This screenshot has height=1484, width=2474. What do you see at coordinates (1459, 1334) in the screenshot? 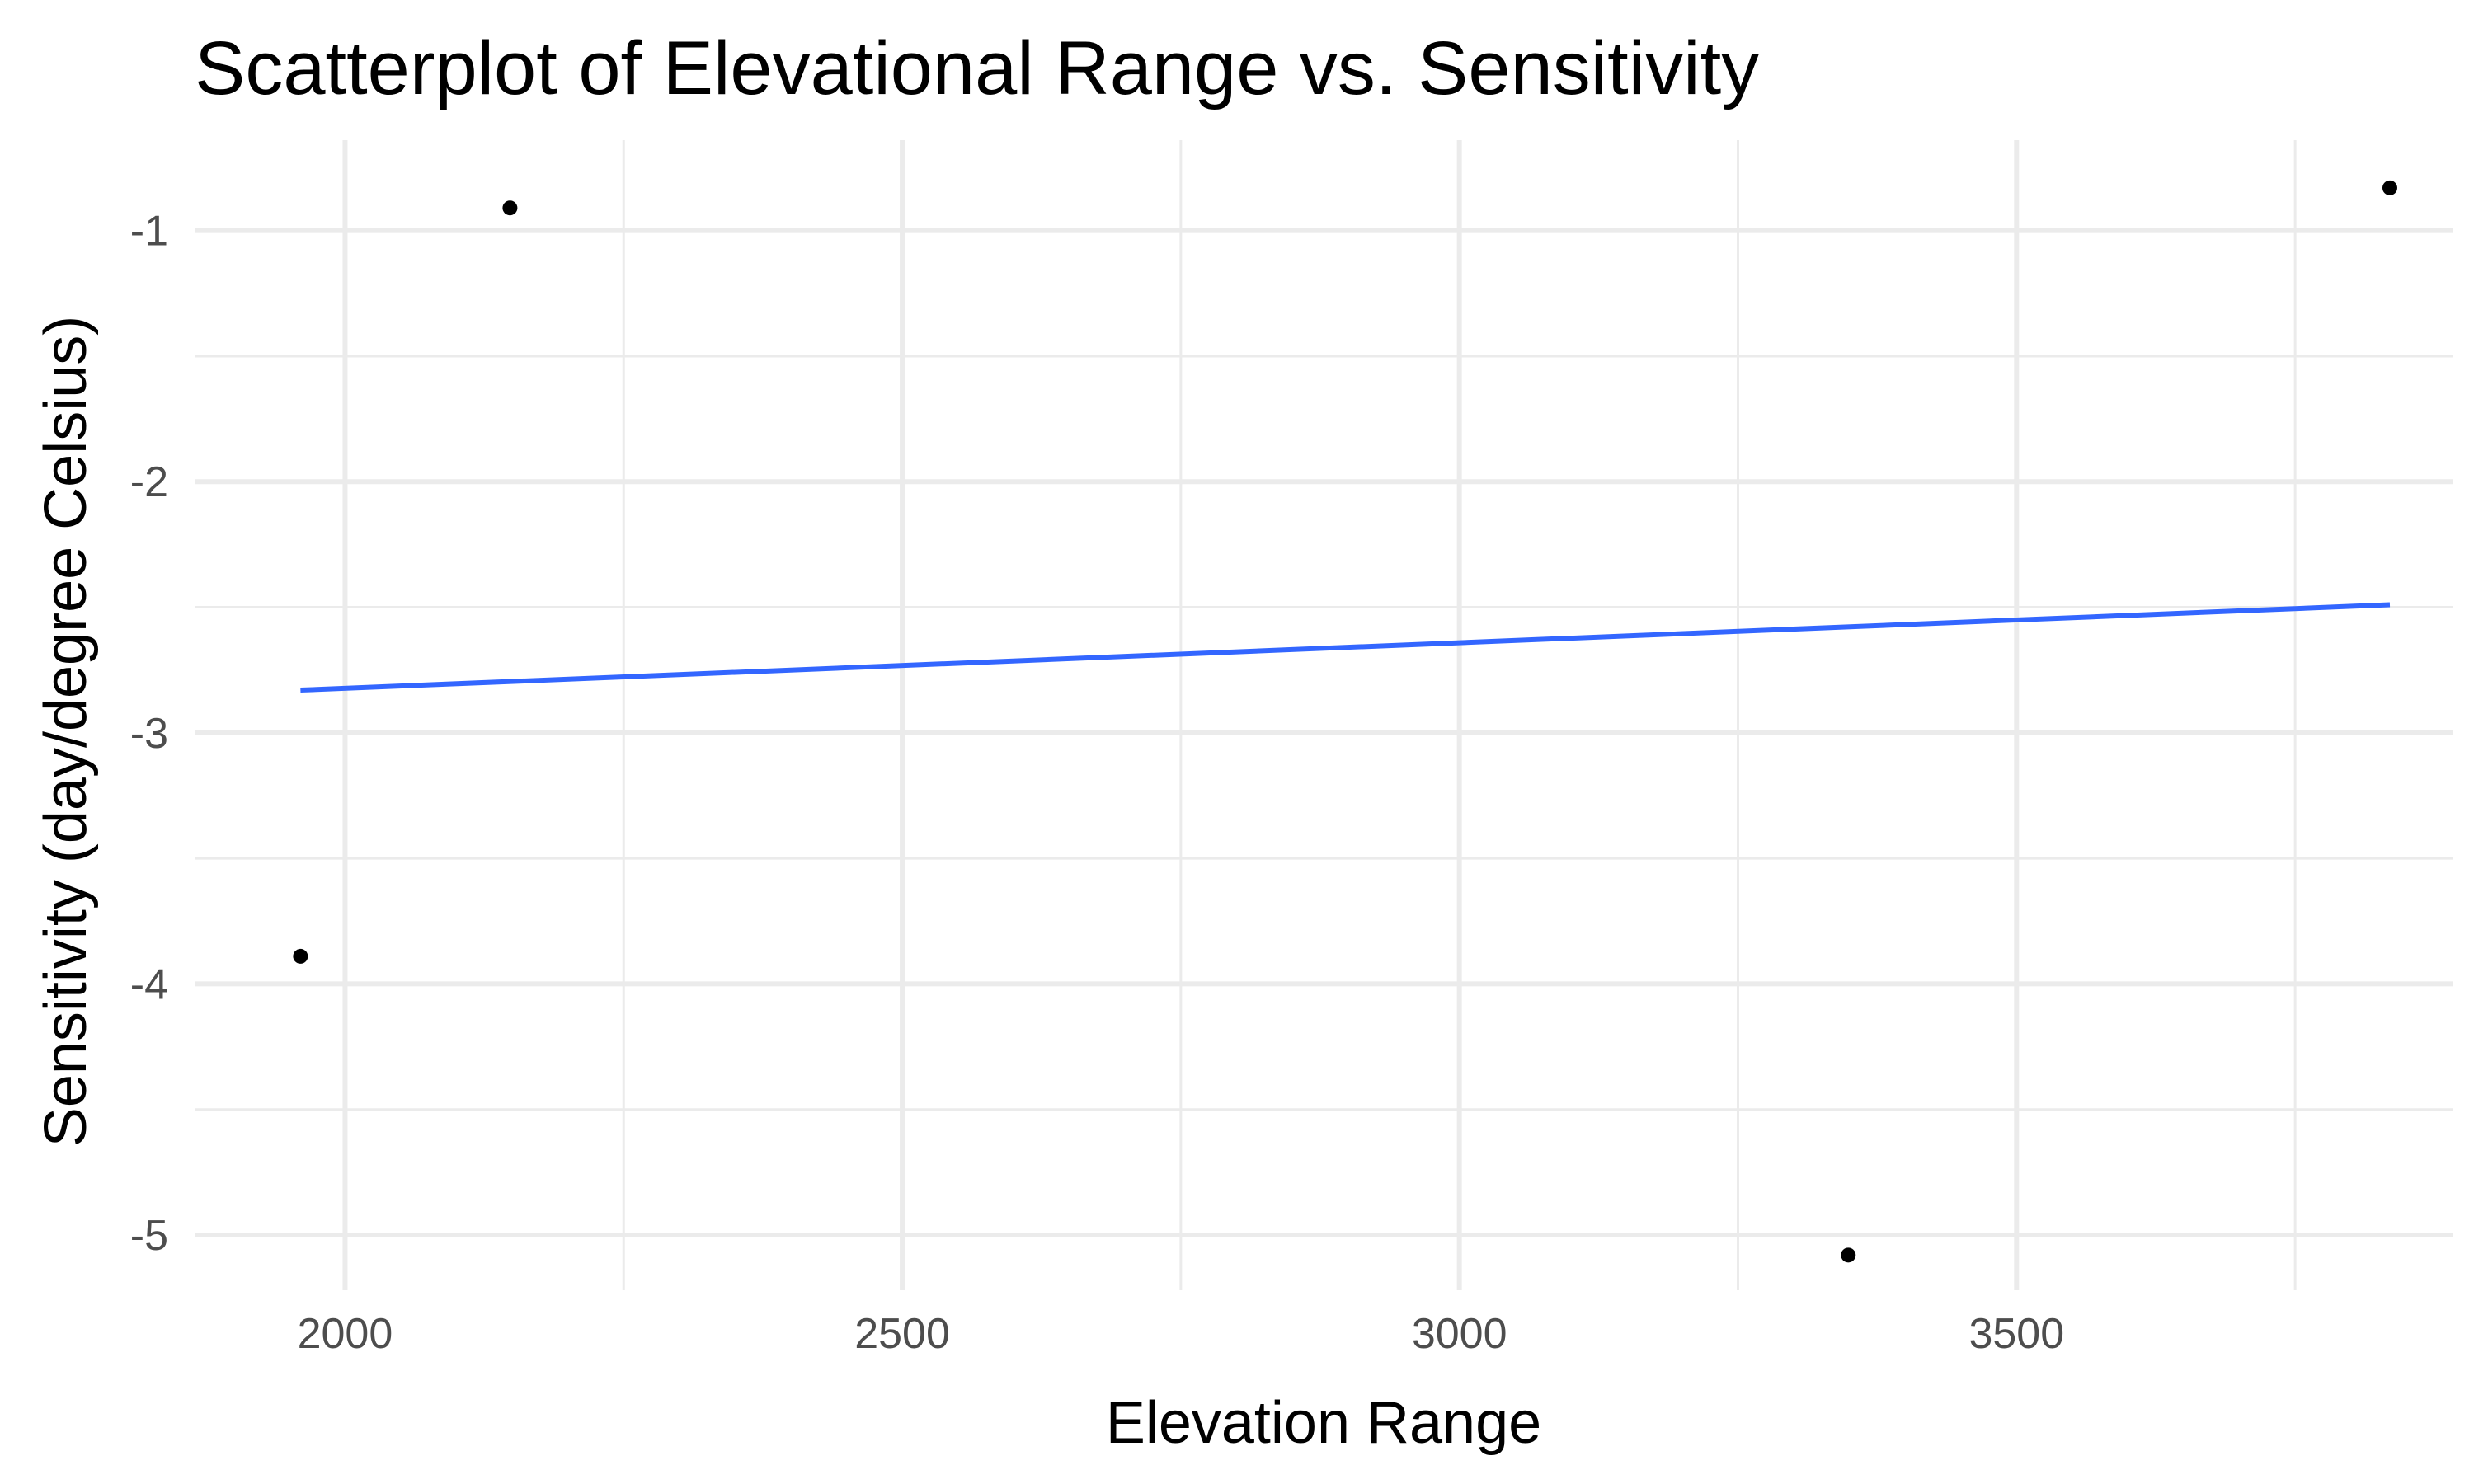
I see `x-tick-label: 3000` at bounding box center [1459, 1334].